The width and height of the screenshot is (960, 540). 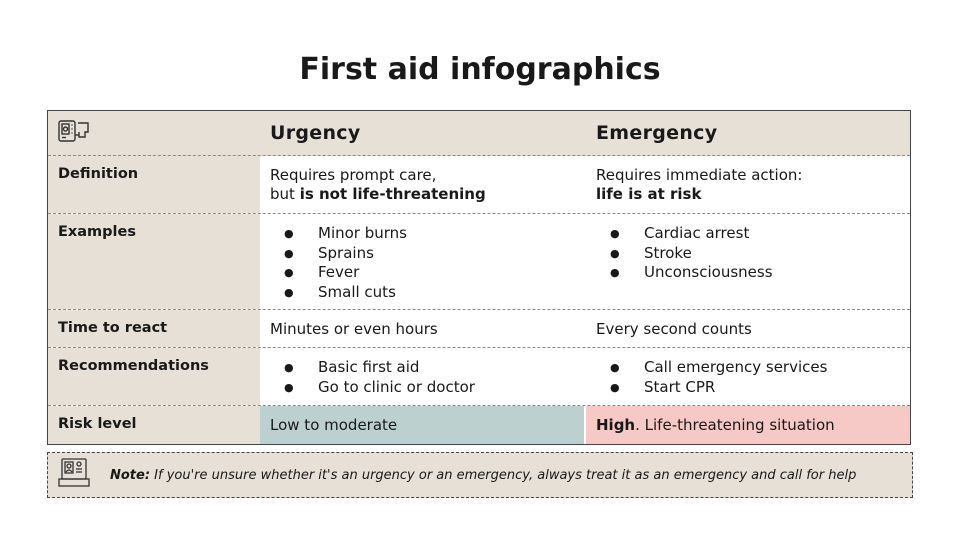 What do you see at coordinates (154, 425) in the screenshot?
I see `row-label: Risk level` at bounding box center [154, 425].